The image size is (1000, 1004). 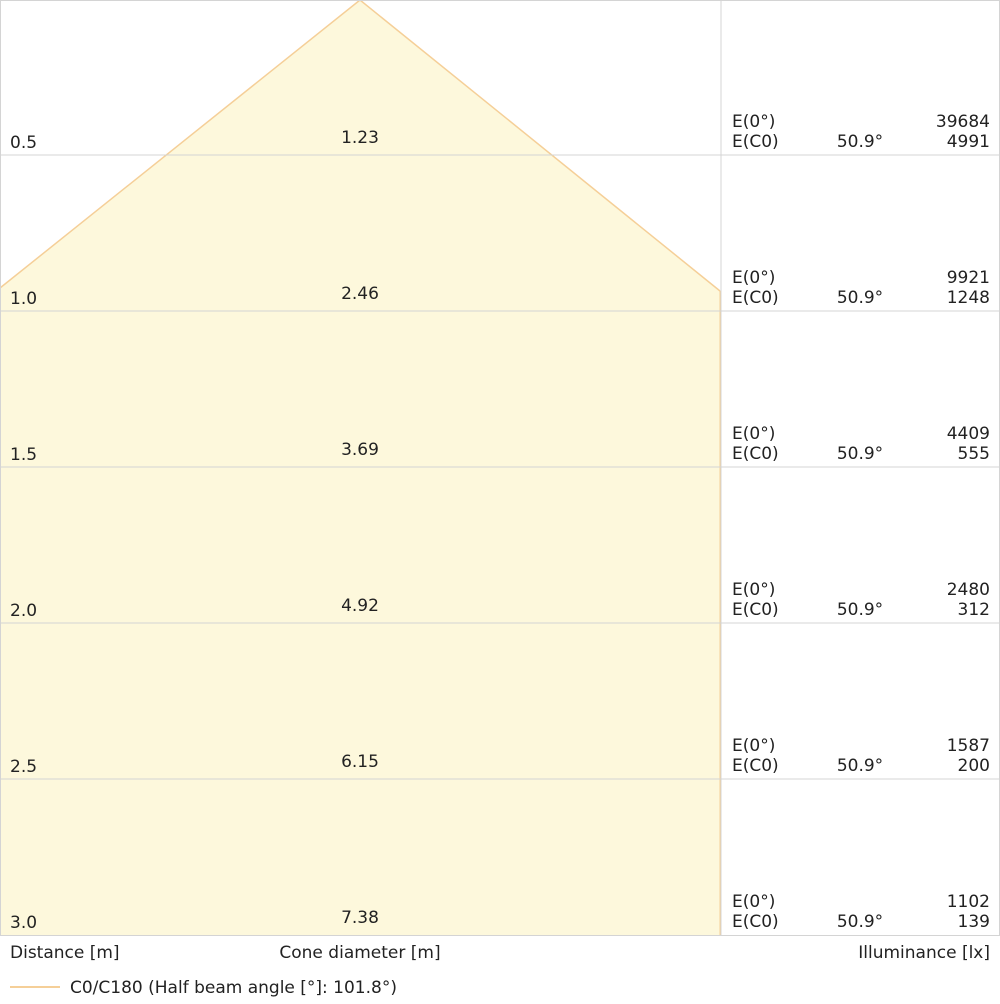 What do you see at coordinates (968, 902) in the screenshot?
I see `e0-value: 1102` at bounding box center [968, 902].